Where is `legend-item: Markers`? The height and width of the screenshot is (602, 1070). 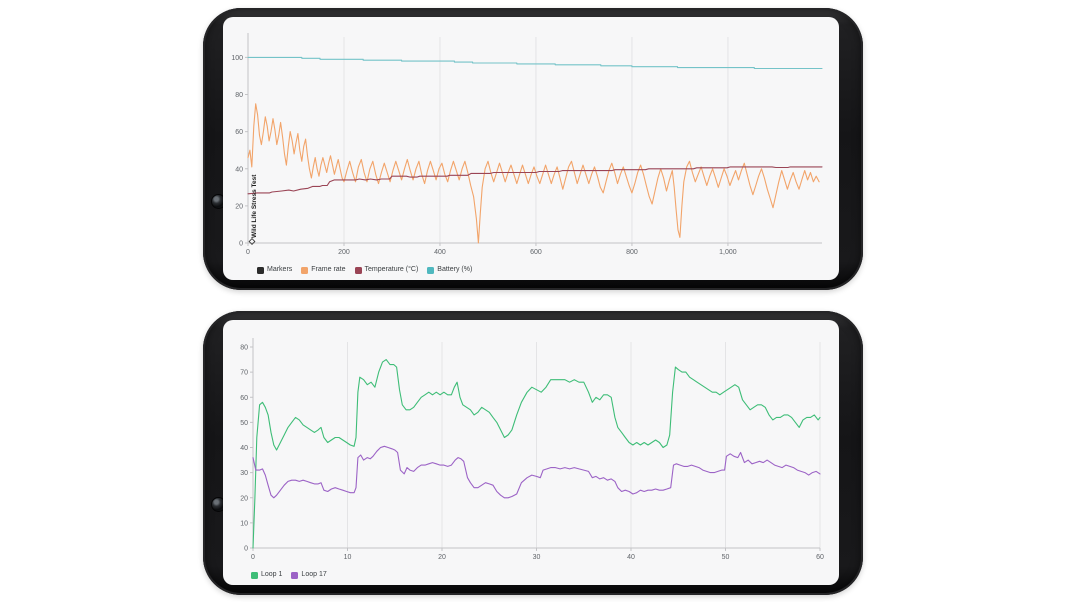 legend-item: Markers is located at coordinates (274, 270).